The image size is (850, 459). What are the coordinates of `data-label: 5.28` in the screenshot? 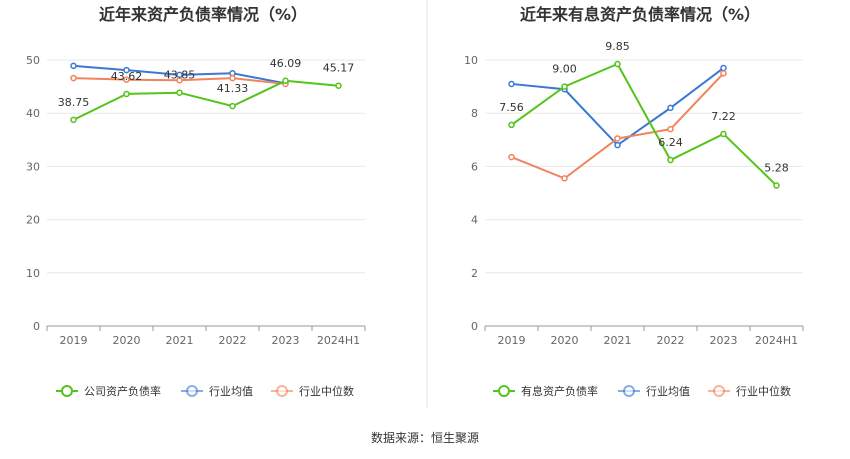 It's located at (776, 168).